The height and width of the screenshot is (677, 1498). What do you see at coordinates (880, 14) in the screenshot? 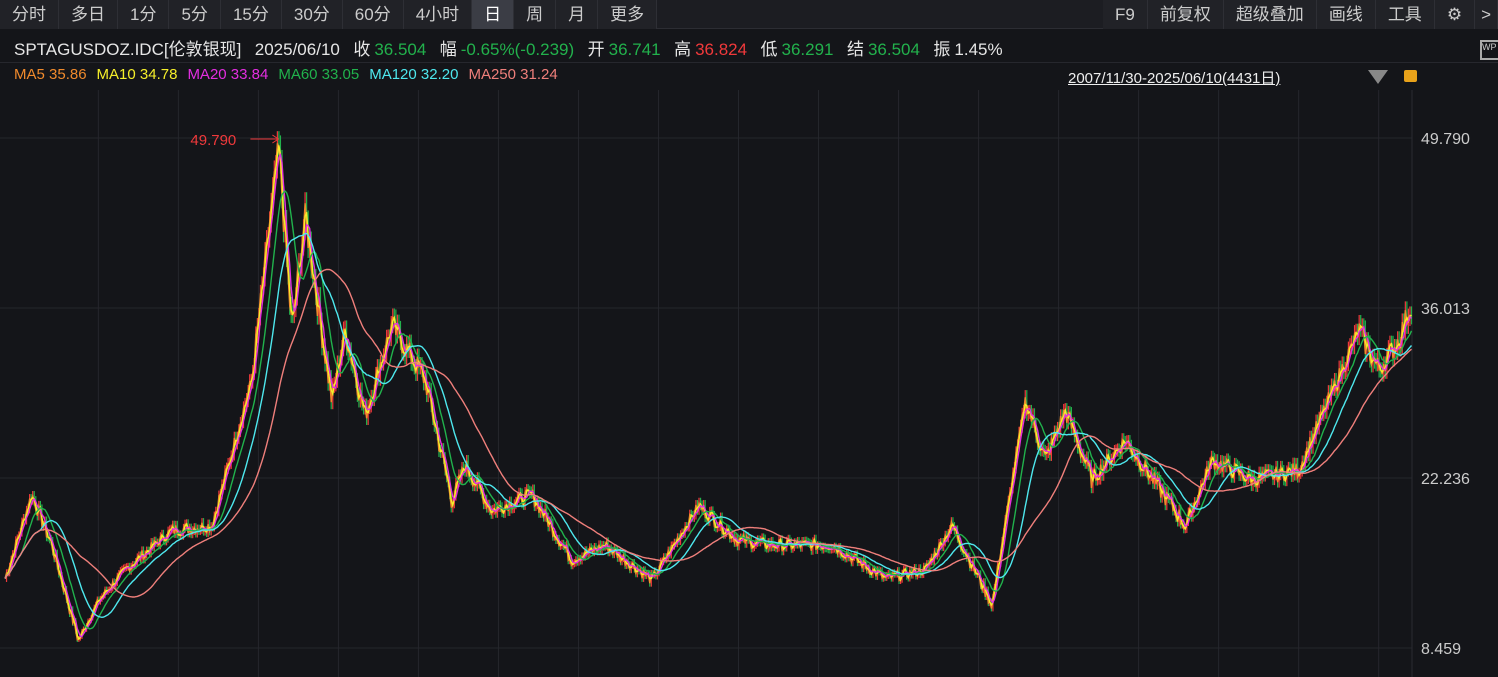
I see `toolbar-spacer` at bounding box center [880, 14].